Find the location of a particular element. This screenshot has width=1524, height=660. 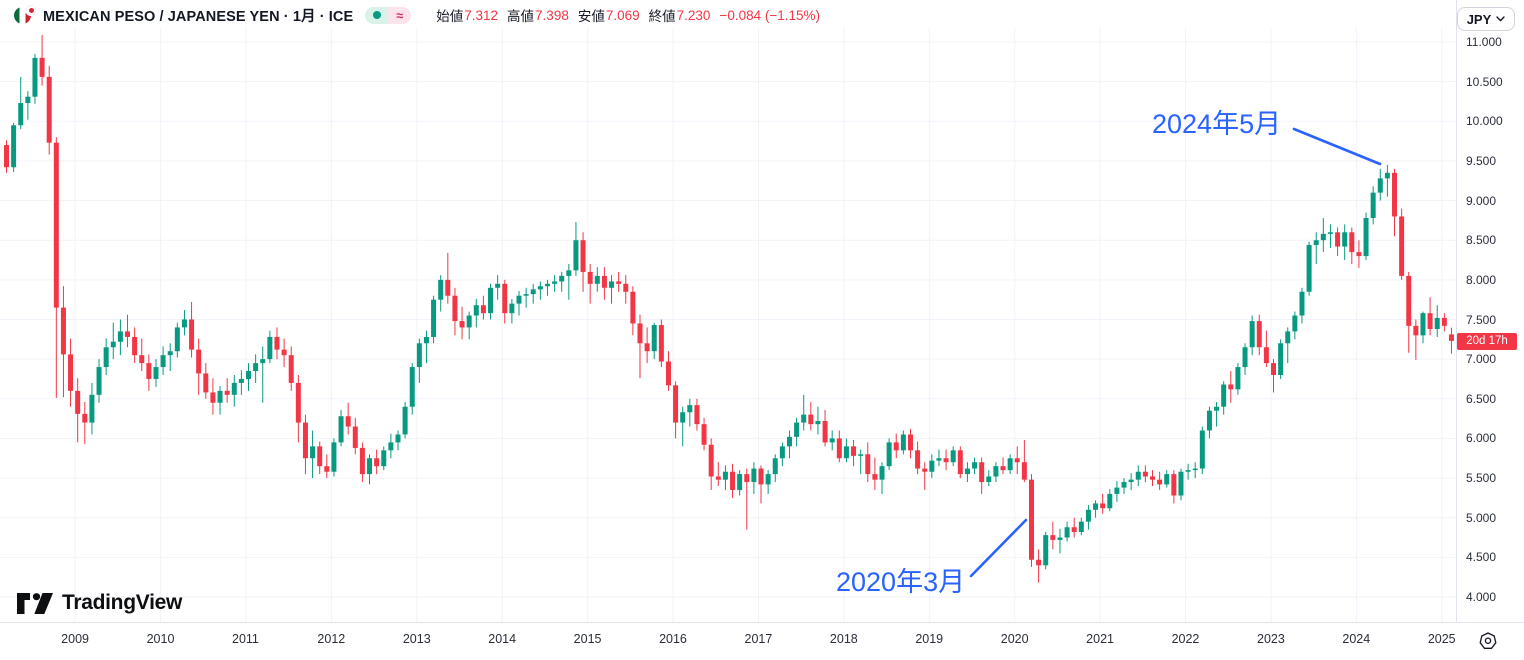

delayed-data-icon: ≈ is located at coordinates (400, 15).